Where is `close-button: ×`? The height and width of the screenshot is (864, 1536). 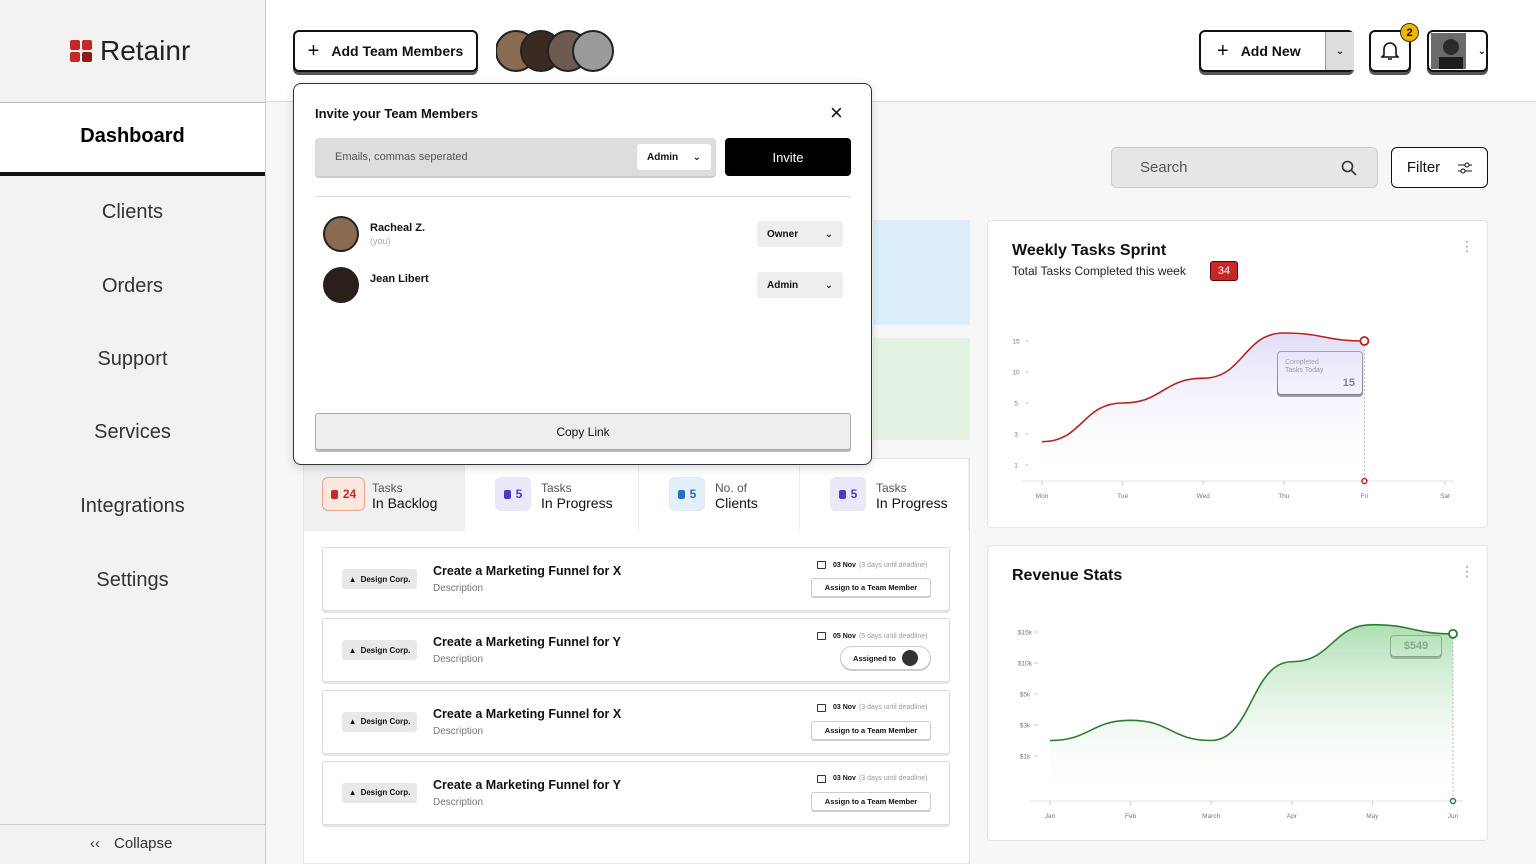 close-button: × is located at coordinates (836, 112).